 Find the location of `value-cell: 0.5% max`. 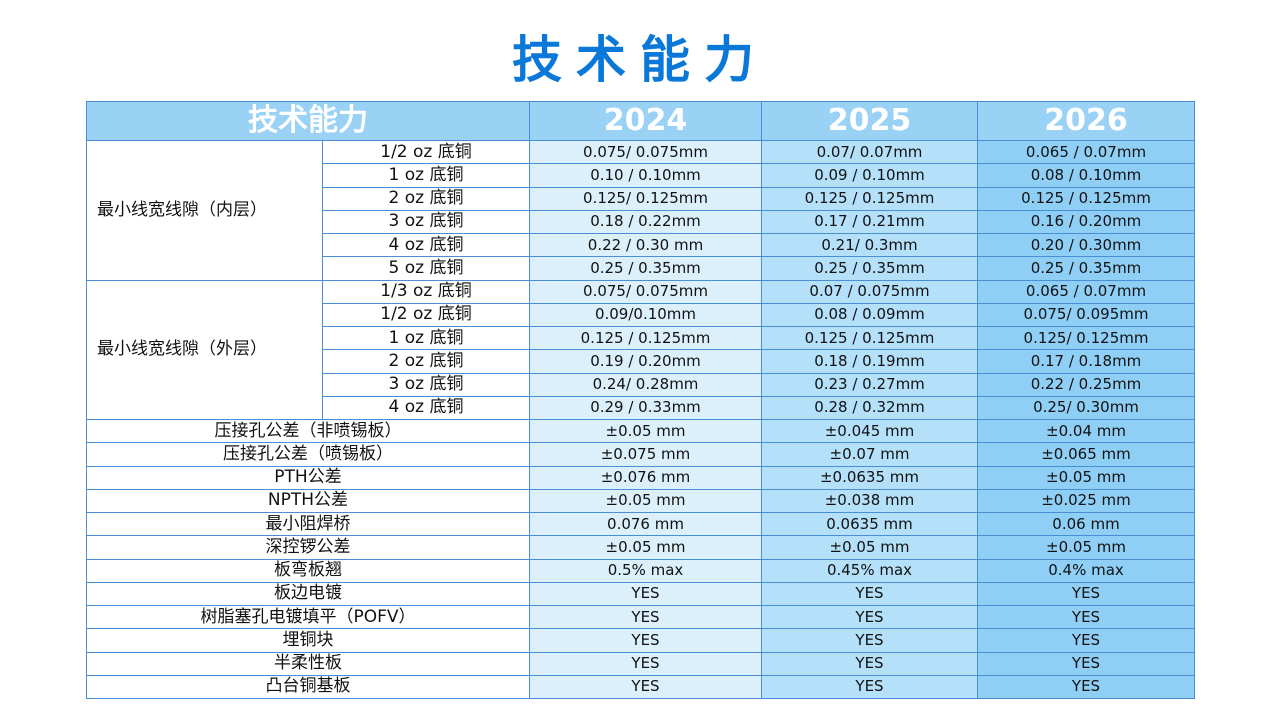

value-cell: 0.5% max is located at coordinates (645, 570).